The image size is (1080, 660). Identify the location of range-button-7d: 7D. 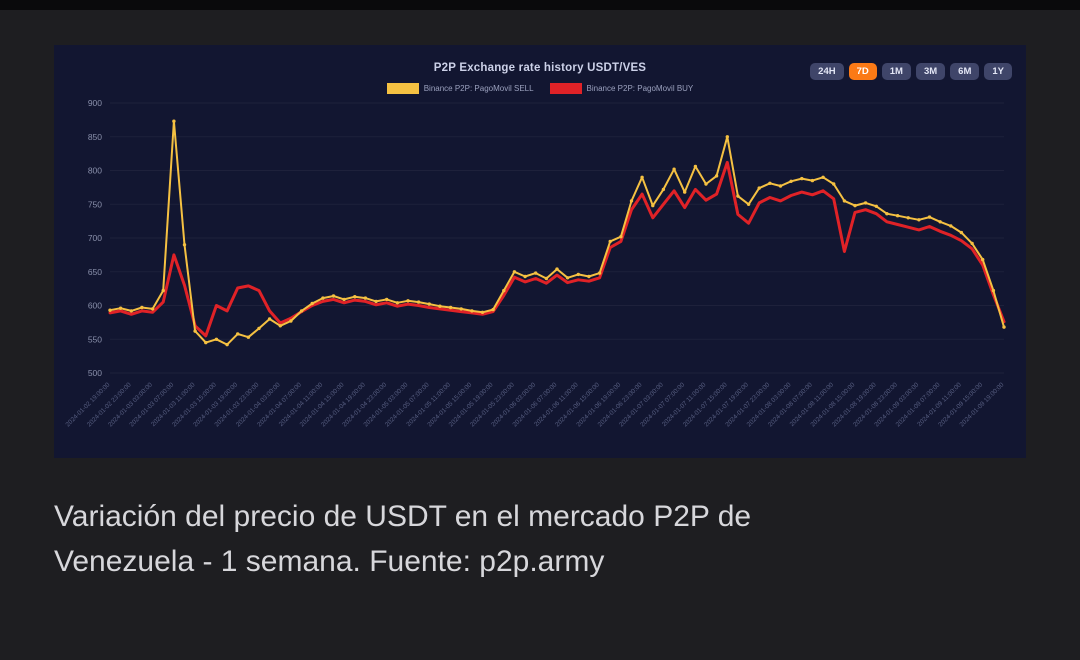
(862, 71).